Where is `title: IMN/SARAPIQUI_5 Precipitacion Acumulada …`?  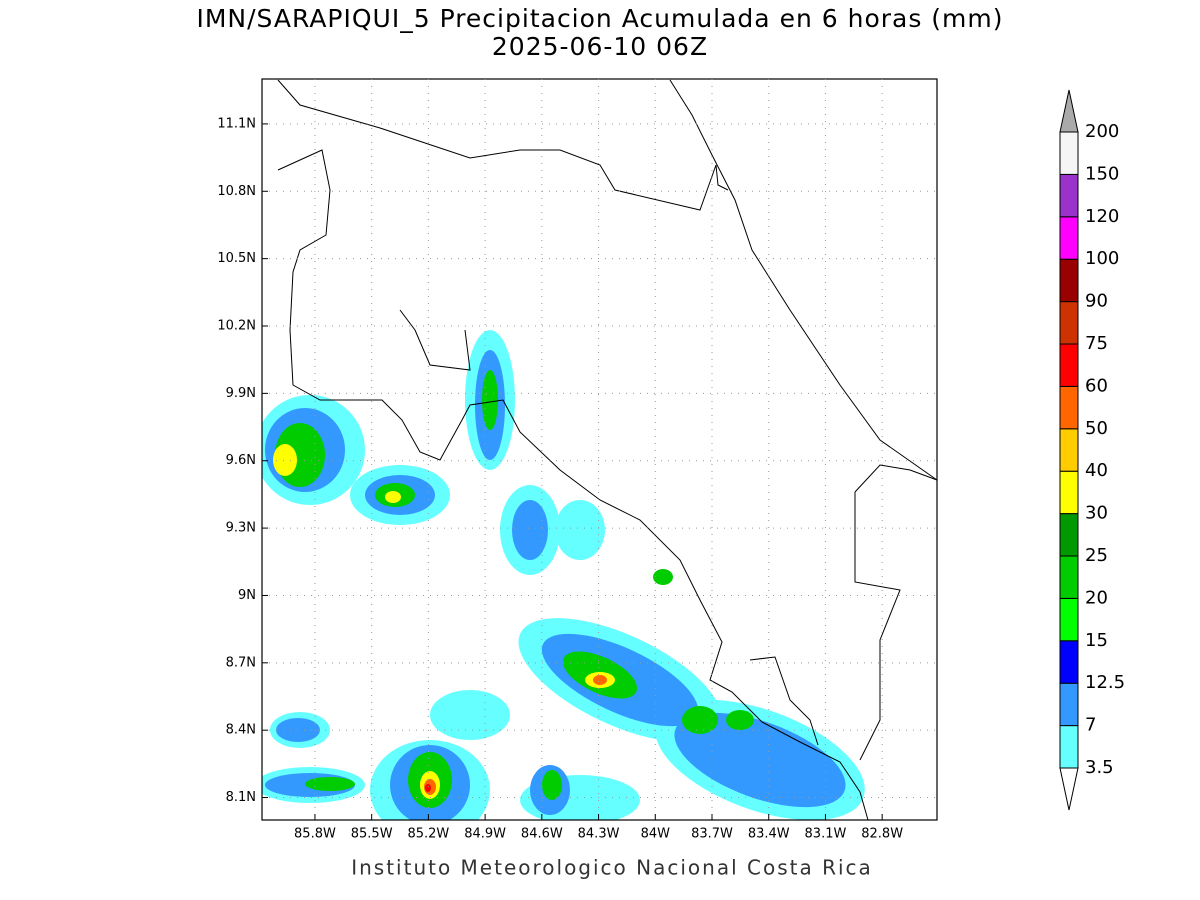 title: IMN/SARAPIQUI_5 Precipitacion Acumulada … is located at coordinates (599, 18).